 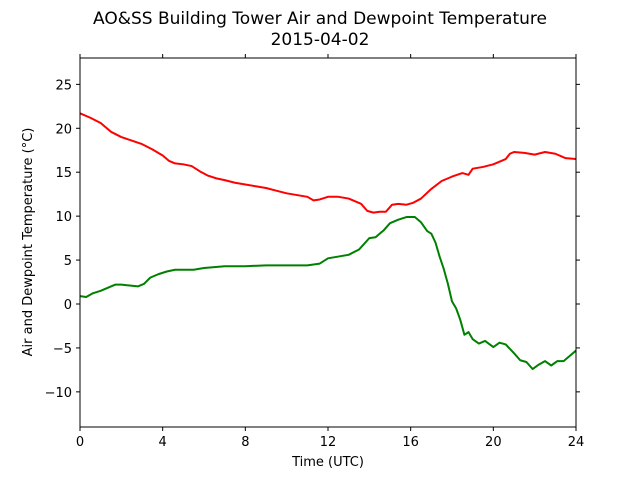 I want to click on x-tick-label: 12, so click(x=328, y=442).